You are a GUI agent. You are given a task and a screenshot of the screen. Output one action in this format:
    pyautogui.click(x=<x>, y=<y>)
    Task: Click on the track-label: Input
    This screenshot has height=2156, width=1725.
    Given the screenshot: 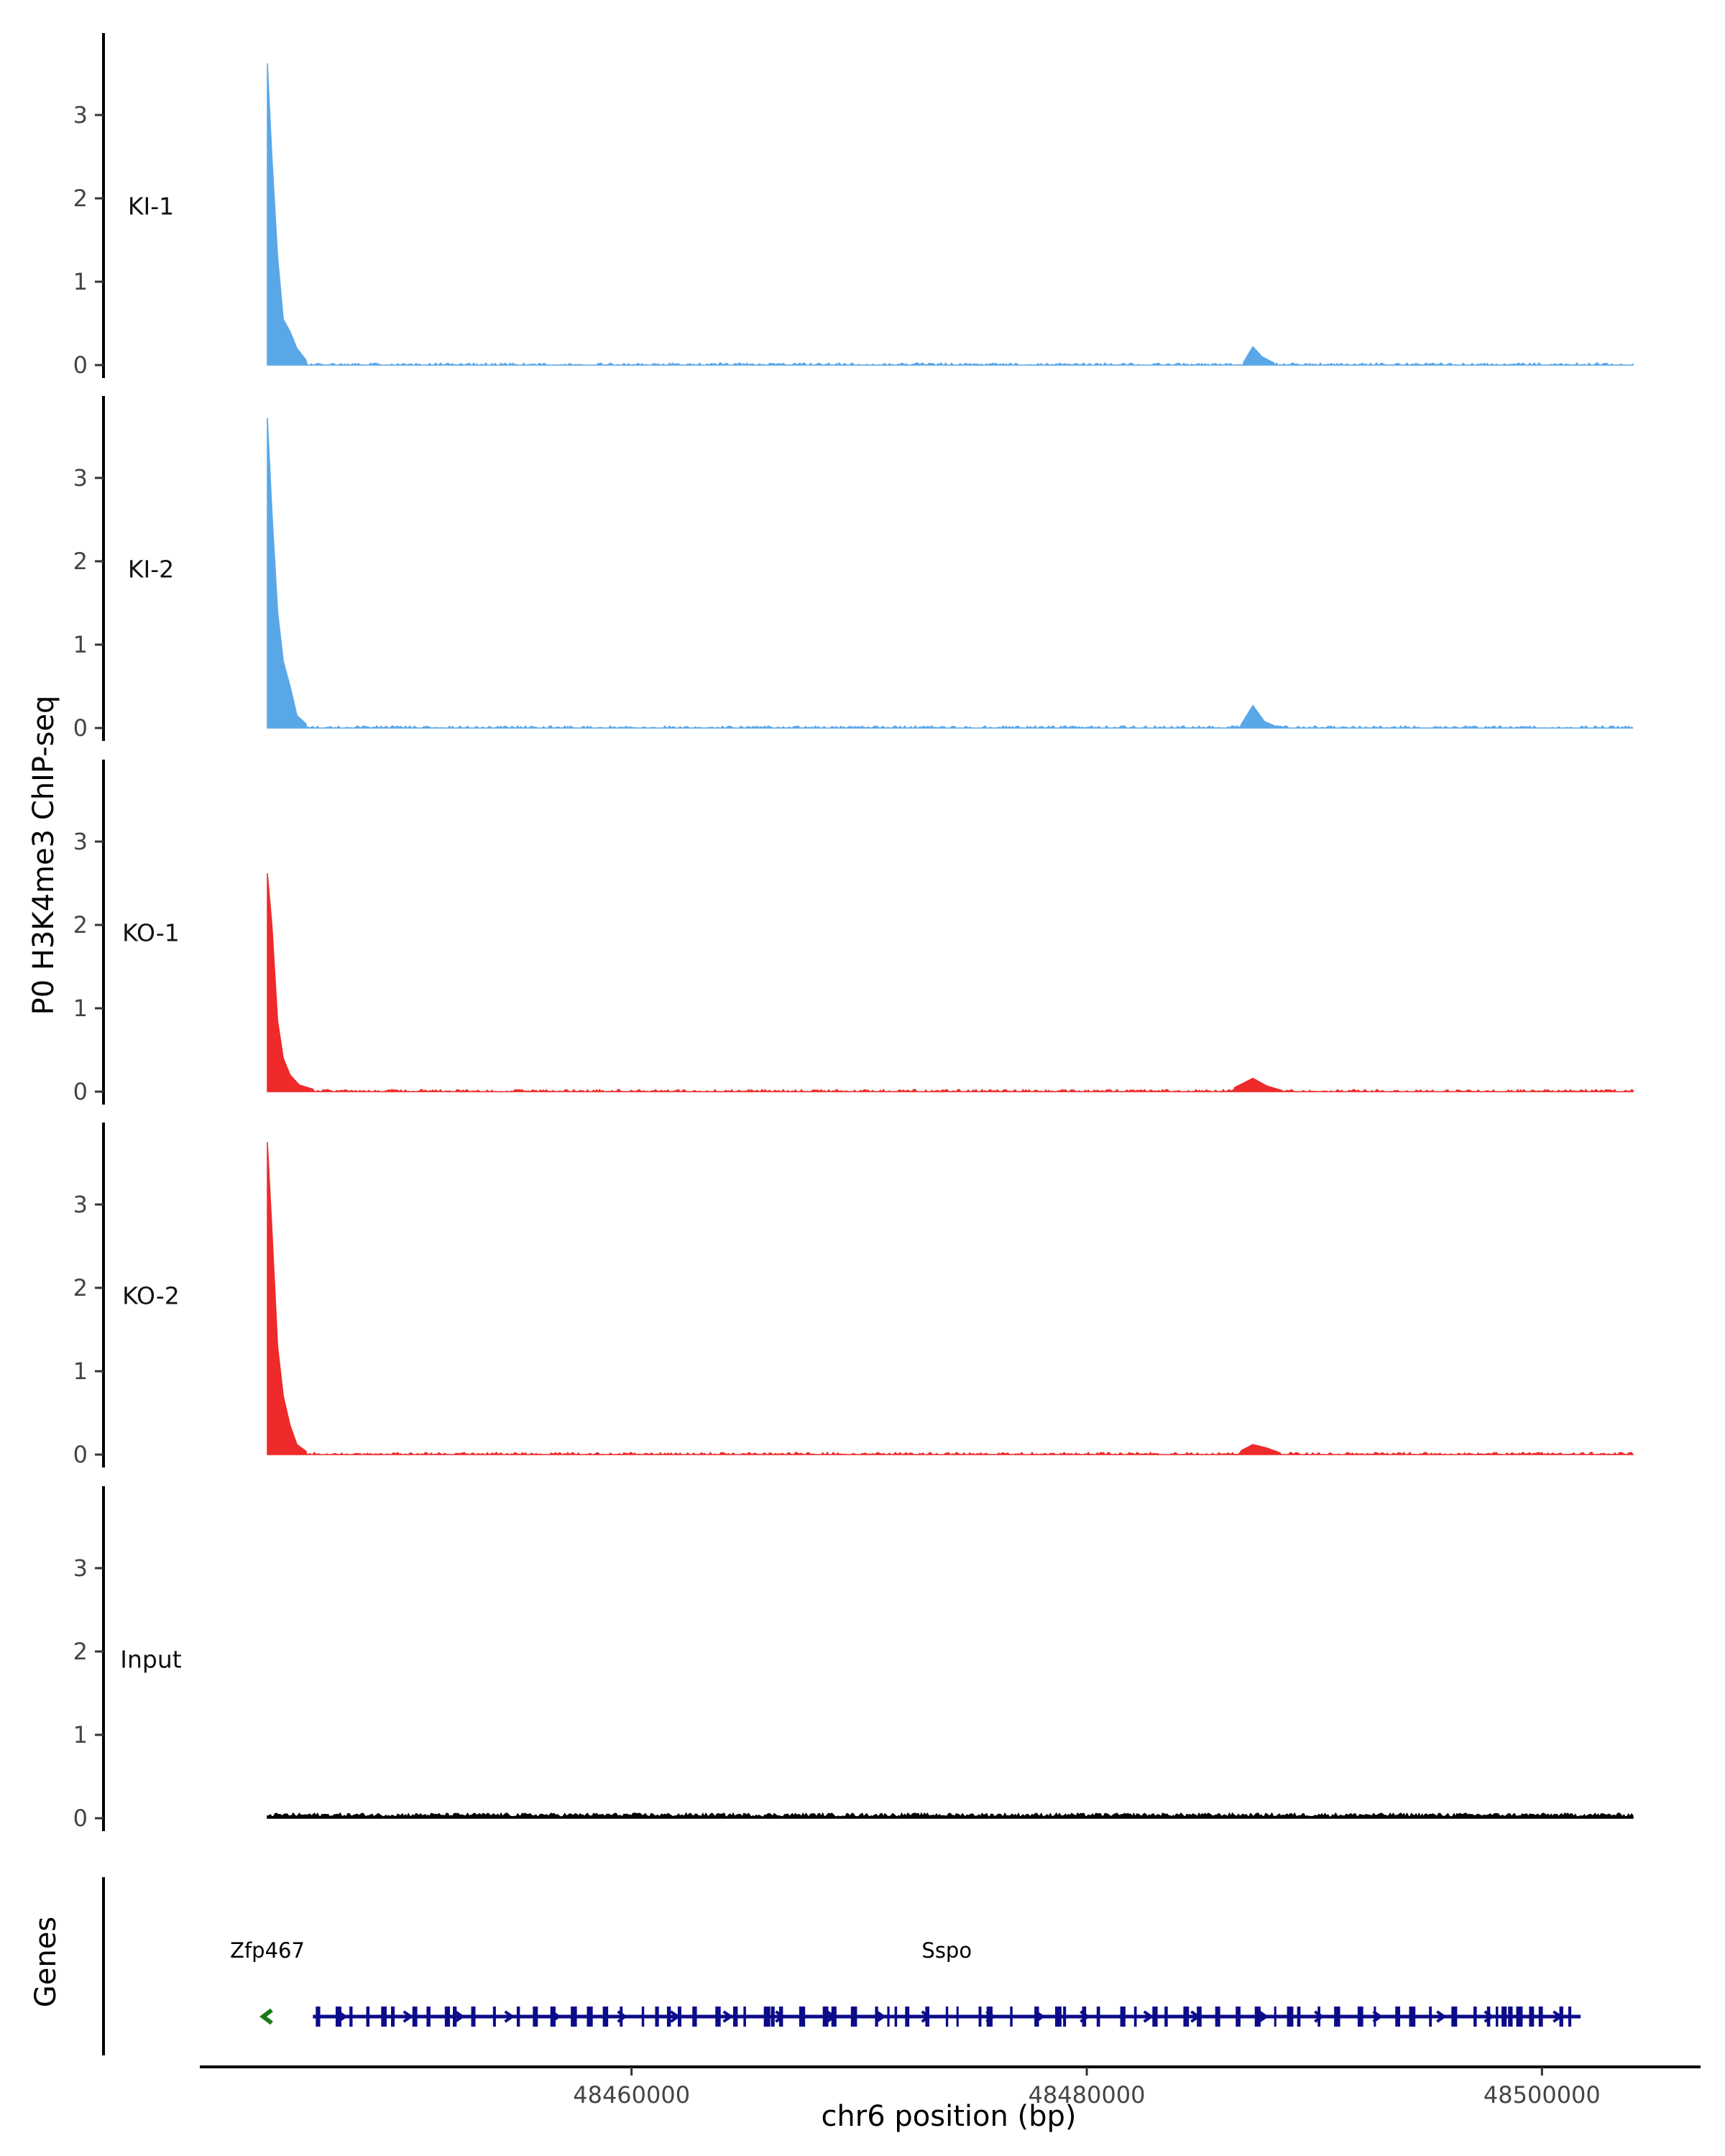 What is the action you would take?
    pyautogui.click(x=151, y=1660)
    